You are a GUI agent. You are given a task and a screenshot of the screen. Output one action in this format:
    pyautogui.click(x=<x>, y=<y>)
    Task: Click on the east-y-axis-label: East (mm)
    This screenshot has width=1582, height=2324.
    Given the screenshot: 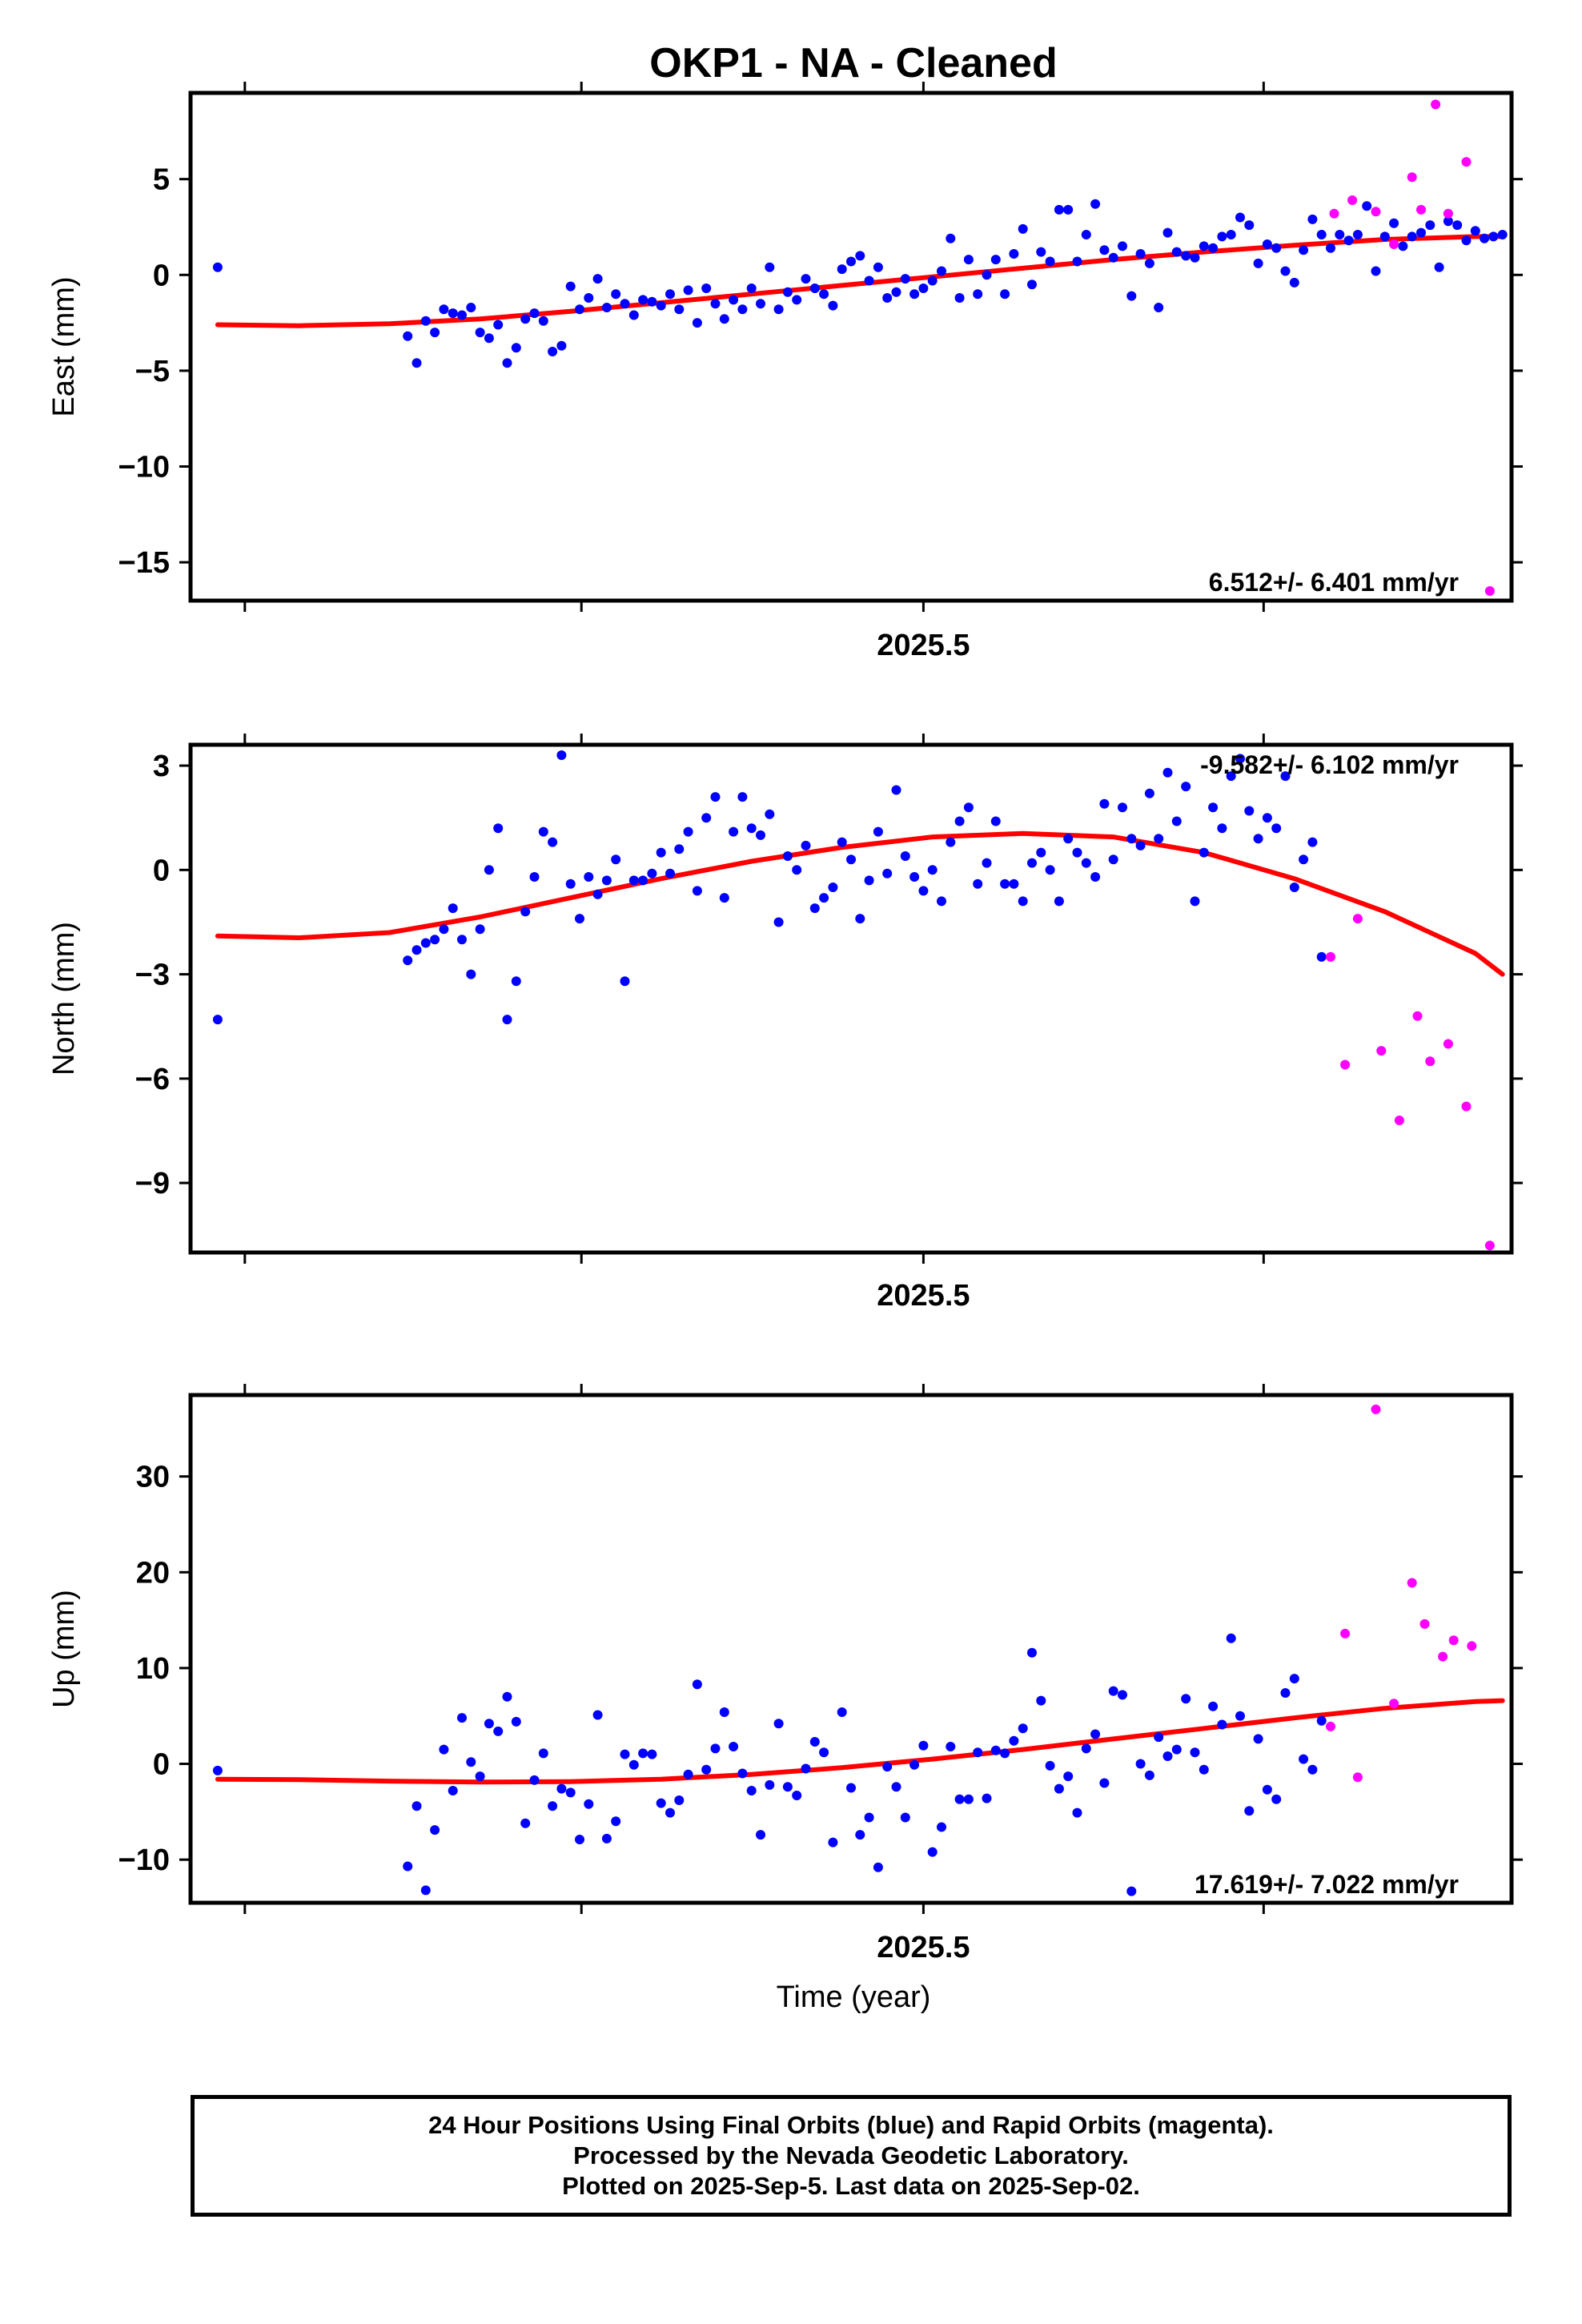 What is the action you would take?
    pyautogui.click(x=64, y=346)
    